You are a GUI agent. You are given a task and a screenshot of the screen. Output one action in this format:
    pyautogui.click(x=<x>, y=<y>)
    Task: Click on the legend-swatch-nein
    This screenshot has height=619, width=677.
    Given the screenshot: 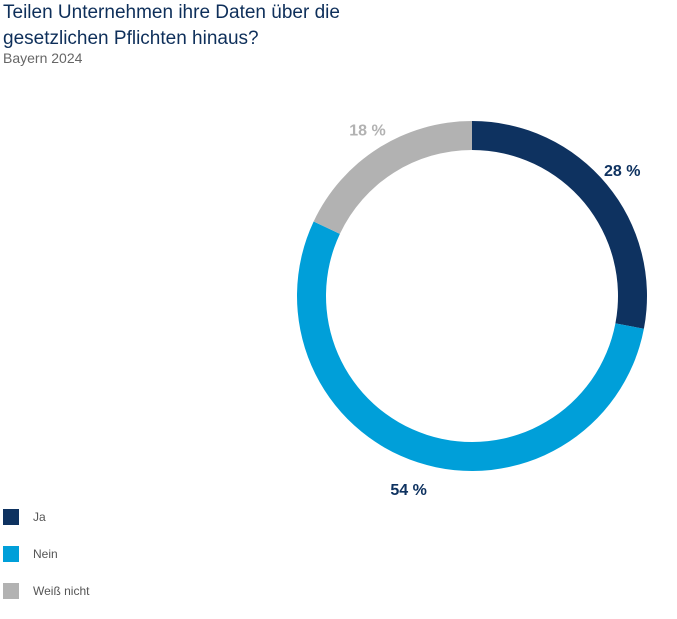 What is the action you would take?
    pyautogui.click(x=11, y=554)
    